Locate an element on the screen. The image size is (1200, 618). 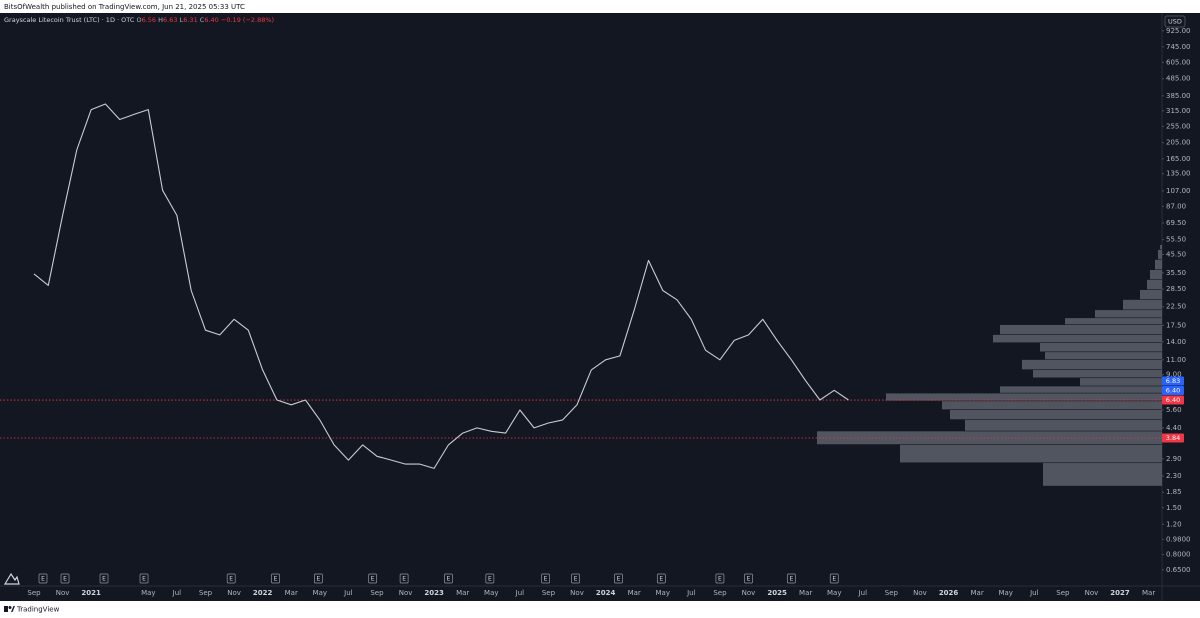
x-tick-label: 2024 is located at coordinates (606, 593).